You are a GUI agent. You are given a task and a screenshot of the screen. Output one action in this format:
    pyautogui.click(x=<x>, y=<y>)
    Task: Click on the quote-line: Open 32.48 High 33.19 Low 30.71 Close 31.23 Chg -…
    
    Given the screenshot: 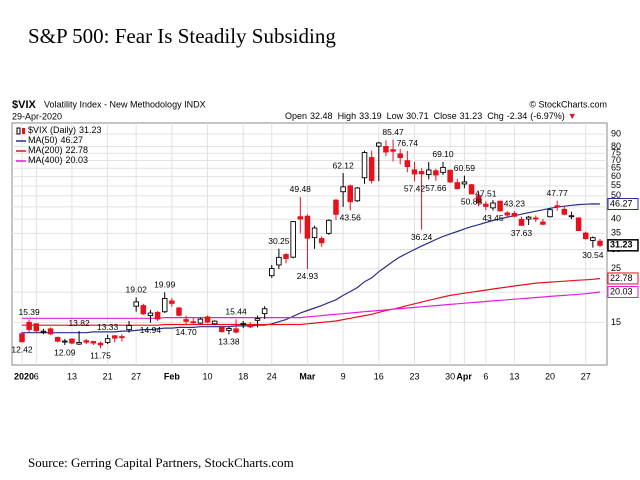 What is the action you would take?
    pyautogui.click(x=431, y=116)
    